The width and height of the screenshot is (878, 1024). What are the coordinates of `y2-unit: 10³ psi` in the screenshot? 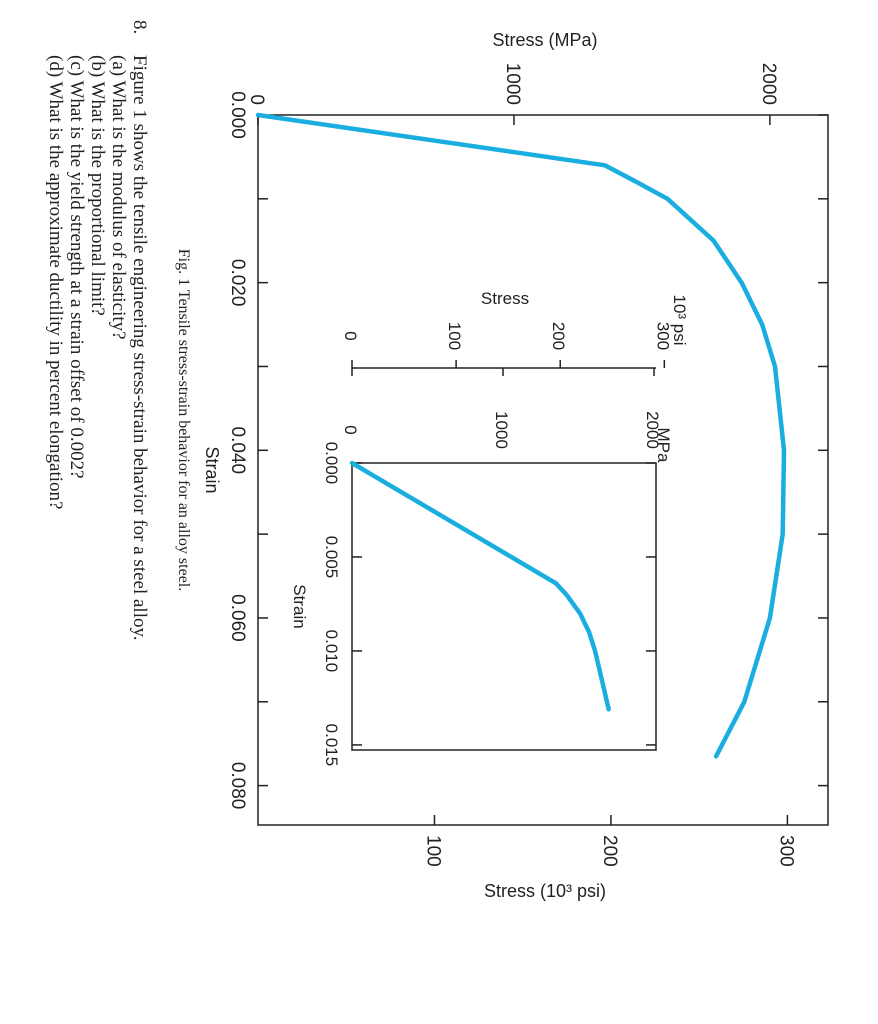 It's located at (679, 319).